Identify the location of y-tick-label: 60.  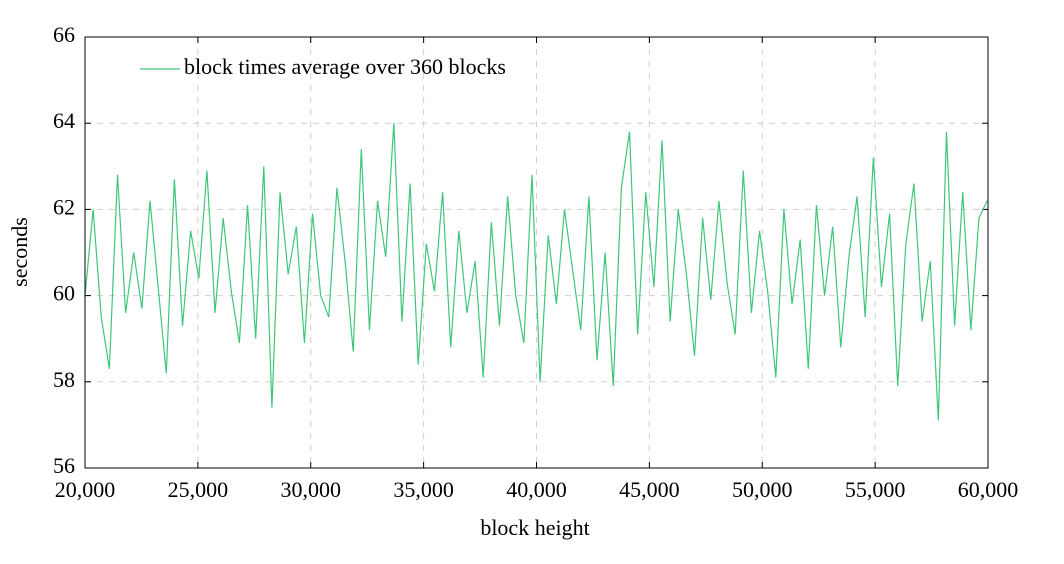
(64, 293).